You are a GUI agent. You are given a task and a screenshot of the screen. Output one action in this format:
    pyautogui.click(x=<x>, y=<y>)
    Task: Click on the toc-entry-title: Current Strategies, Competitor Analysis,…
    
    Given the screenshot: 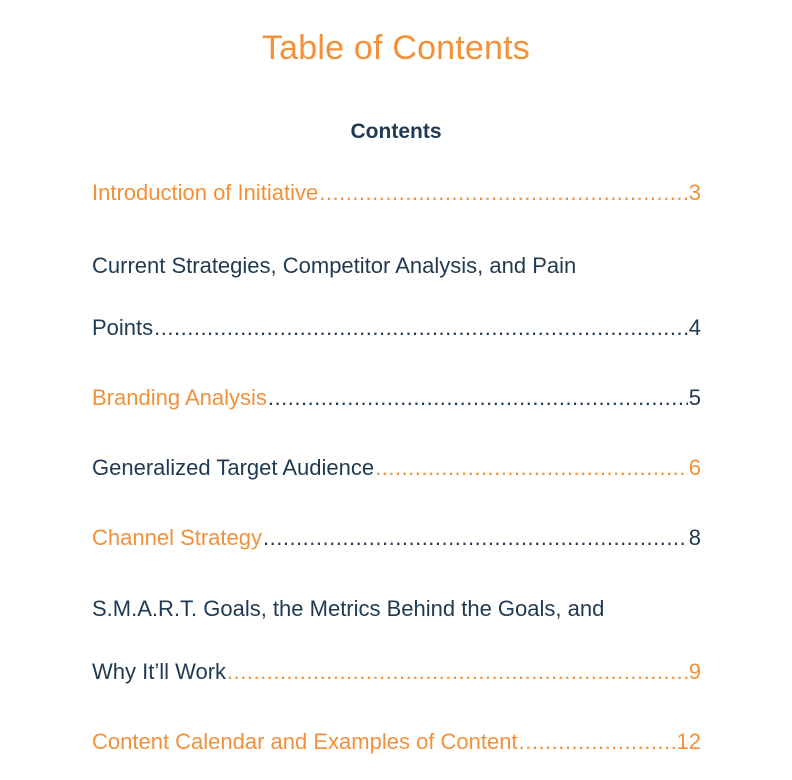 What is the action you would take?
    pyautogui.click(x=334, y=265)
    